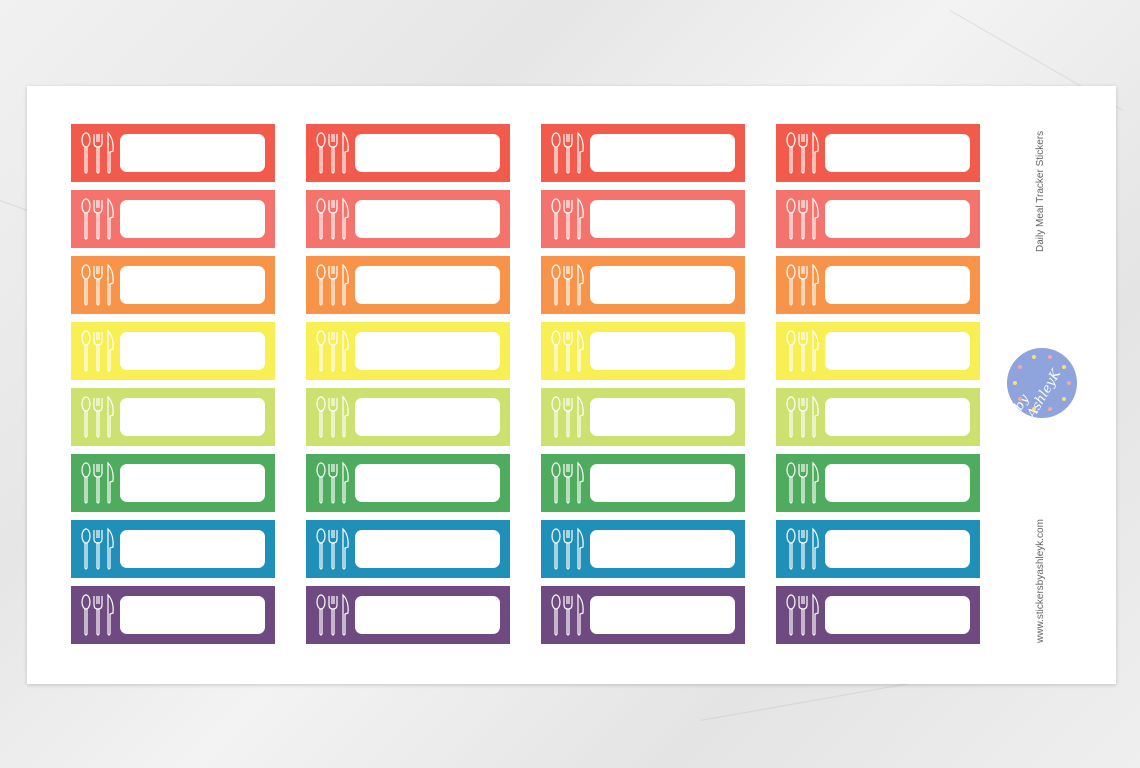 This screenshot has height=768, width=1140. Describe the element at coordinates (1040, 191) in the screenshot. I see `sheet-title: Daily Meal Tracker Stickers` at that location.